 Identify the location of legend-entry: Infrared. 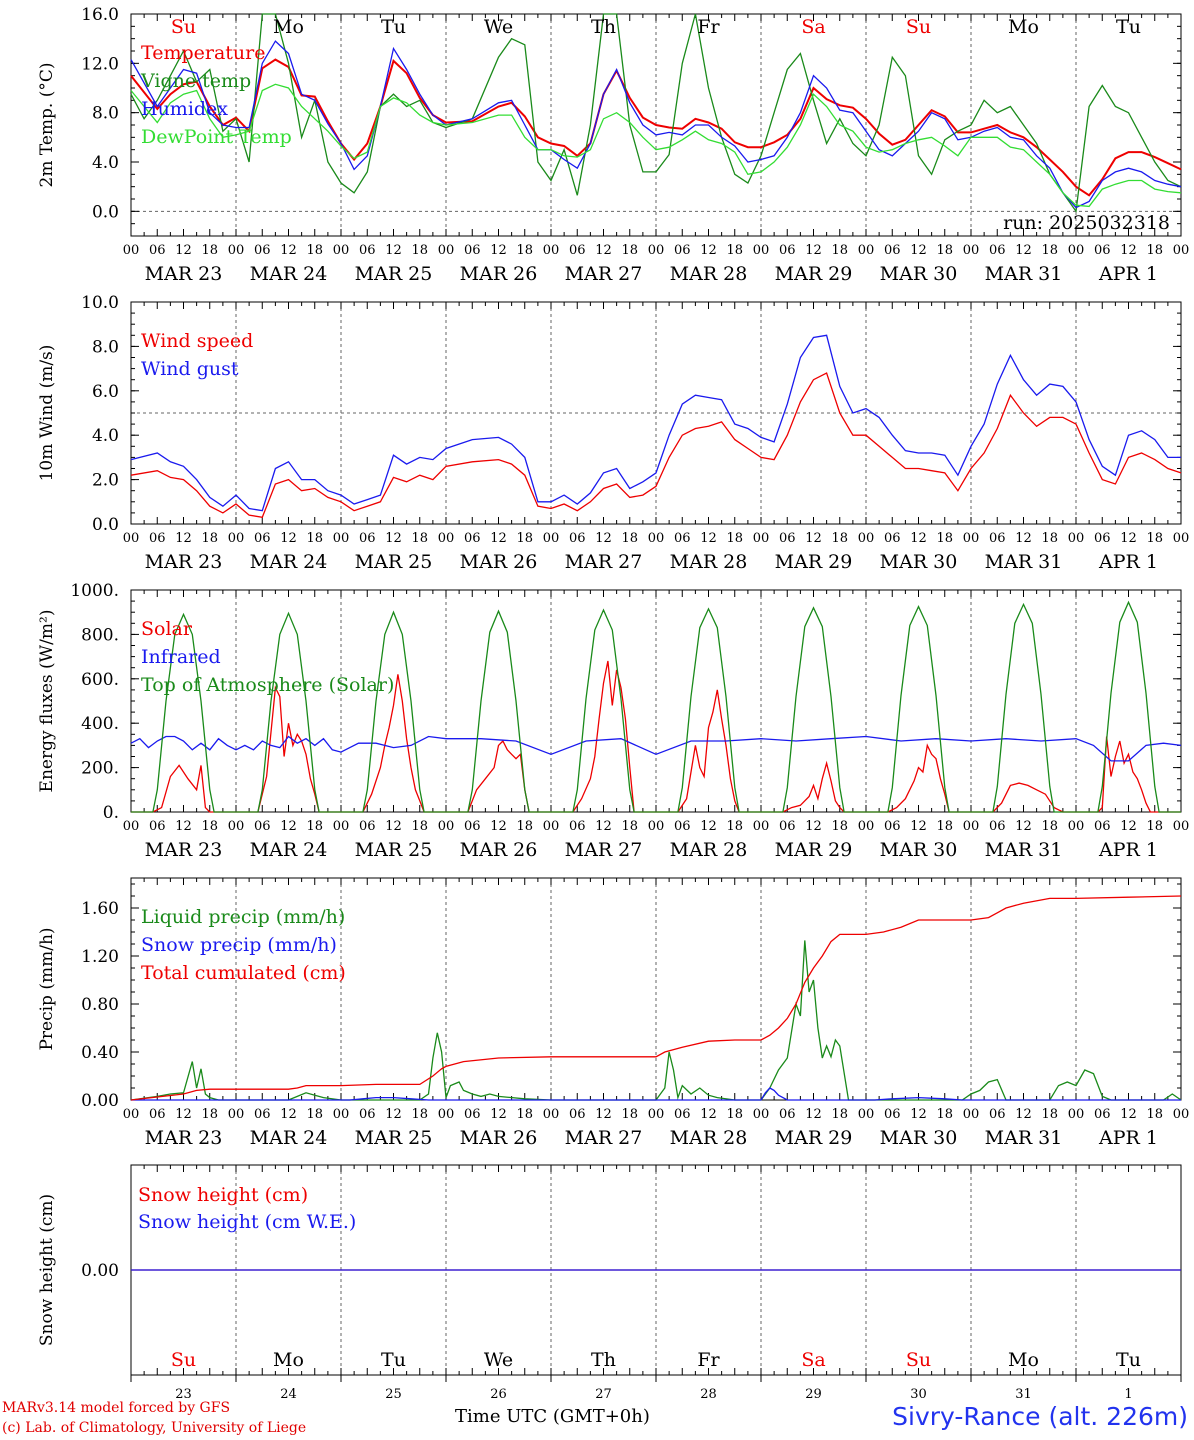
(181, 657).